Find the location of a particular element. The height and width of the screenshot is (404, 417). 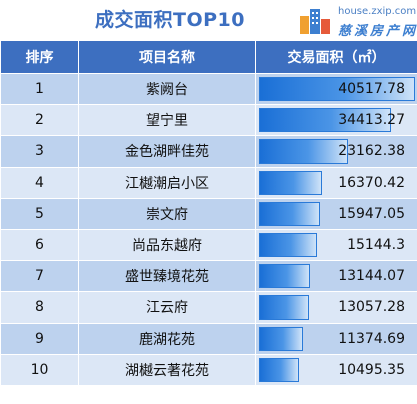

header-project-name: 项目名称 is located at coordinates (167, 57).